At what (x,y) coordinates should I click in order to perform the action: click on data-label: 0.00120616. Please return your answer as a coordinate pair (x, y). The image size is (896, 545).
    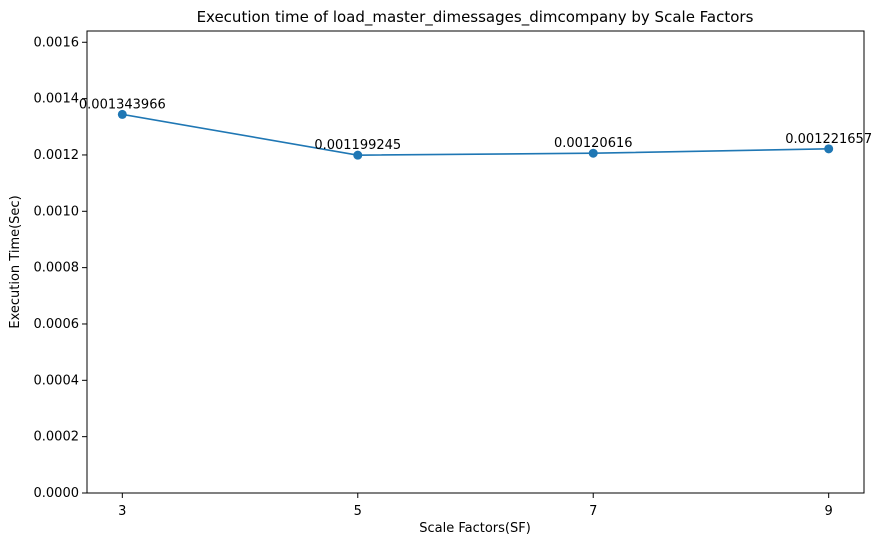
    Looking at the image, I should click on (593, 143).